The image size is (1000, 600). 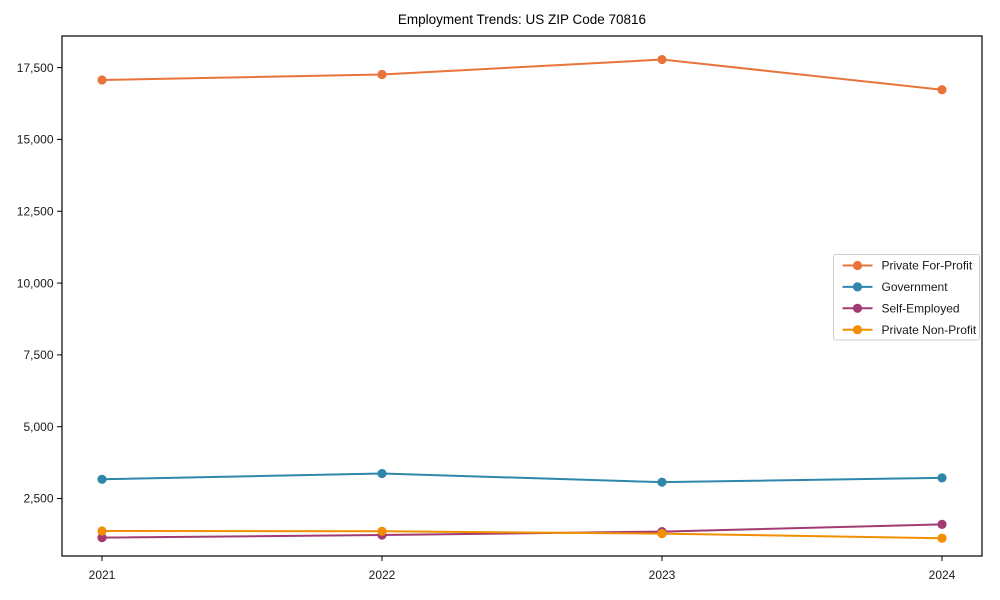 What do you see at coordinates (35, 211) in the screenshot?
I see `y-tick-label: 12,500` at bounding box center [35, 211].